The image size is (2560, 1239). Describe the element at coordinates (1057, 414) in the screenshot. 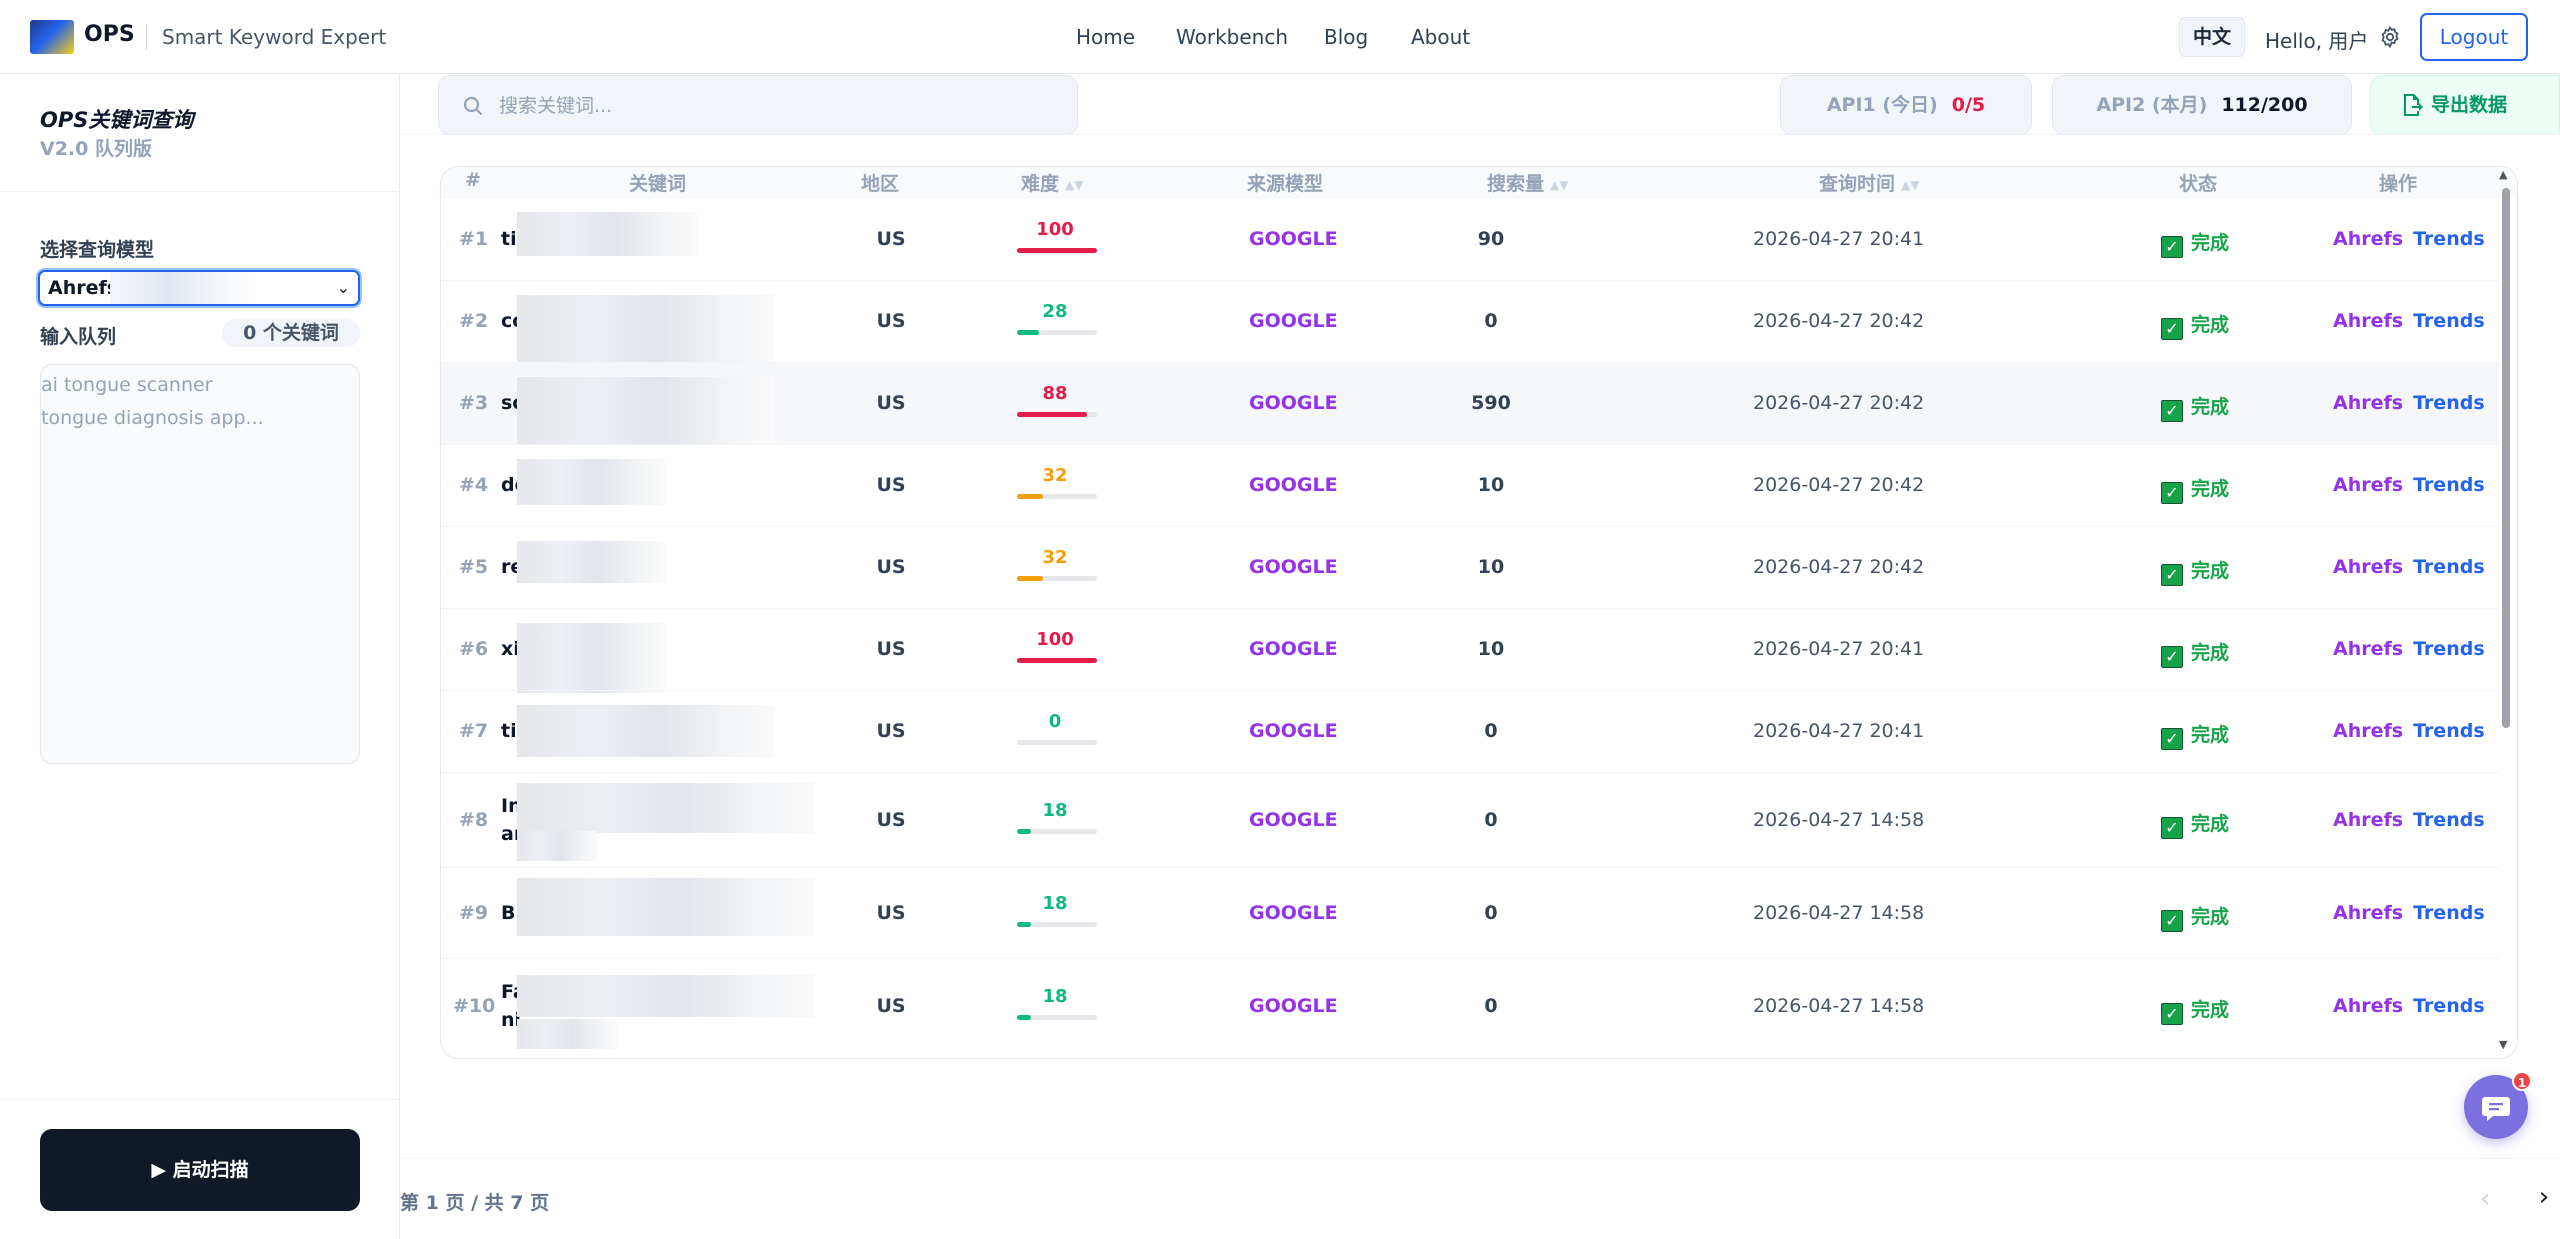

I see `difficulty-bar` at that location.